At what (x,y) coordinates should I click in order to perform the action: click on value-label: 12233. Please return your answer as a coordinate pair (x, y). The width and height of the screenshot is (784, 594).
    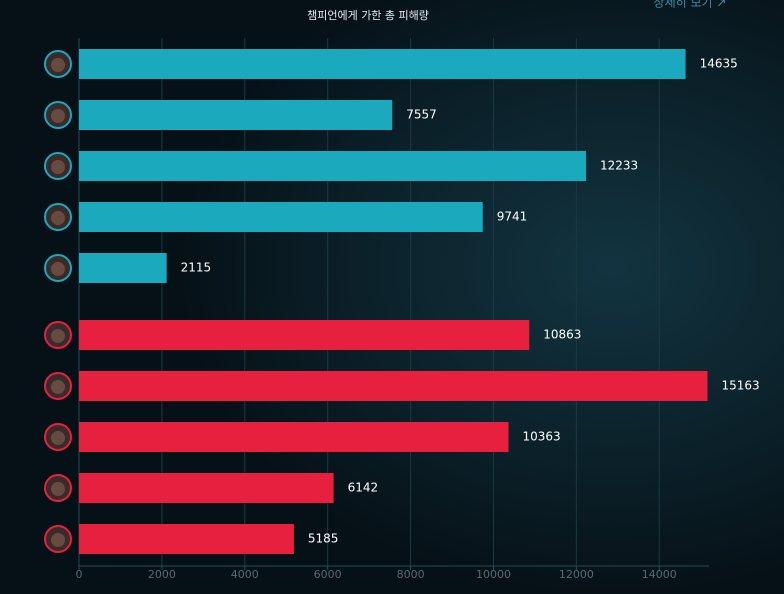
    Looking at the image, I should click on (619, 166).